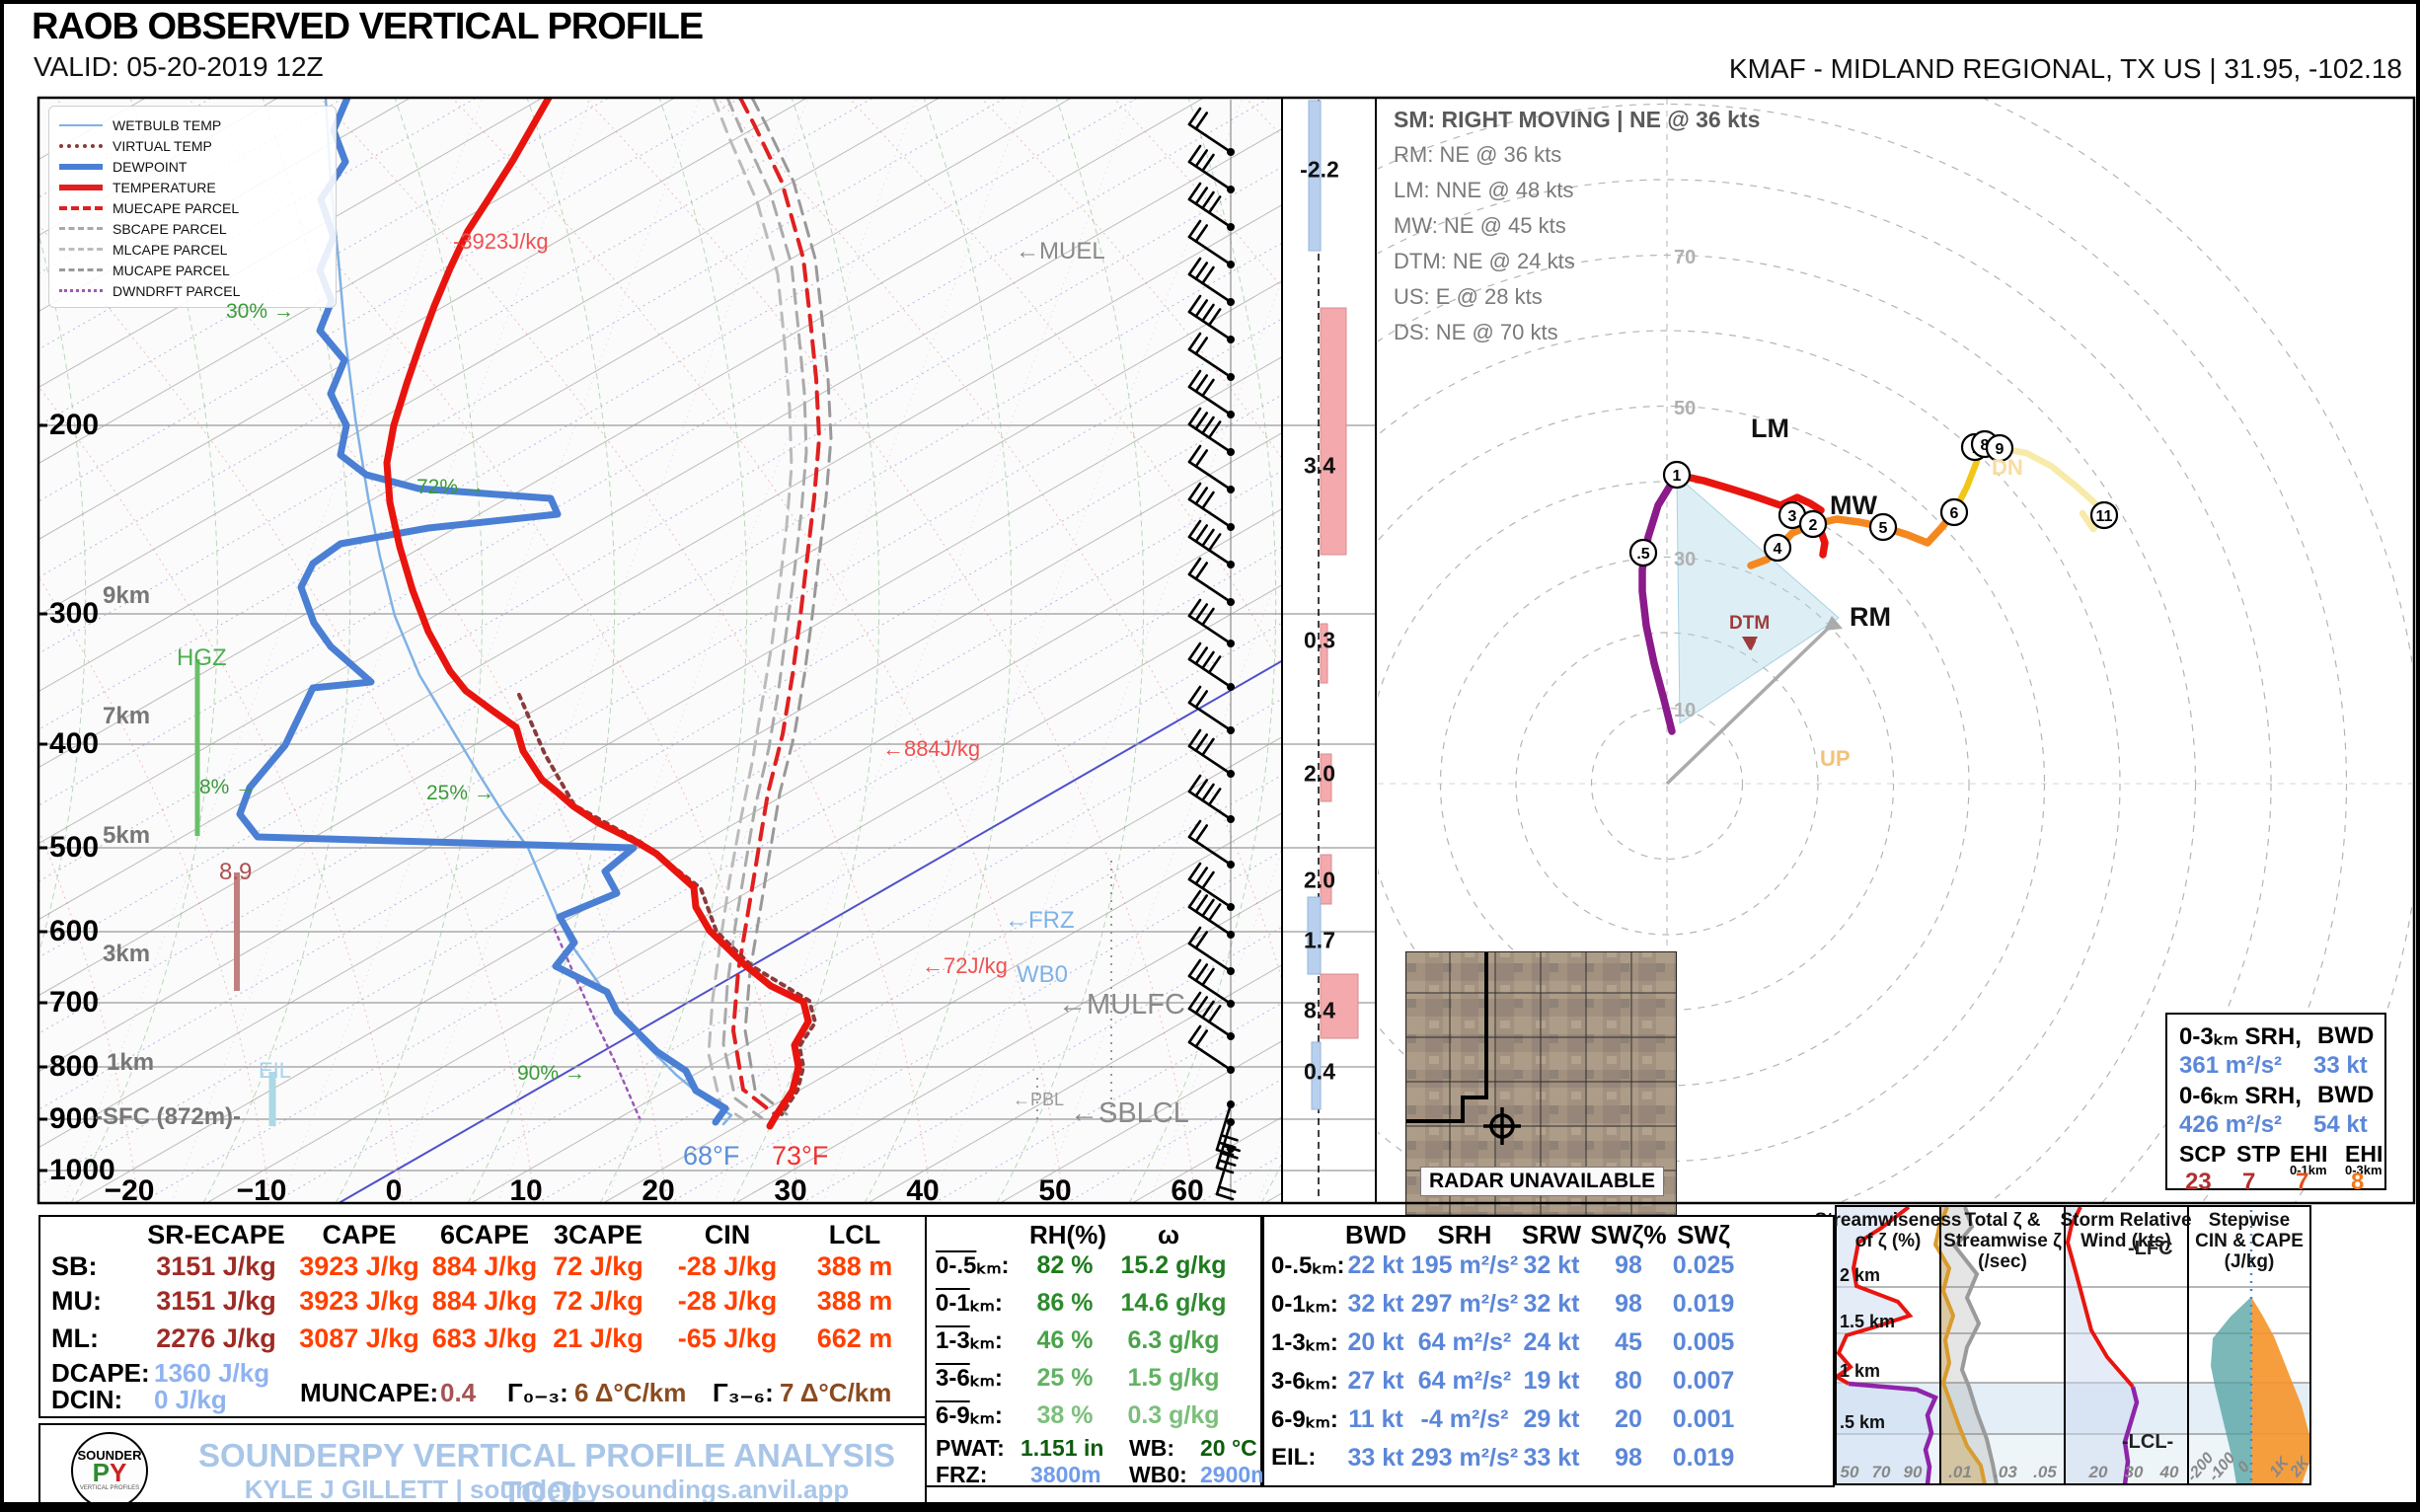  Describe the element at coordinates (1043, 974) in the screenshot. I see `wb0-label: WB0` at that location.